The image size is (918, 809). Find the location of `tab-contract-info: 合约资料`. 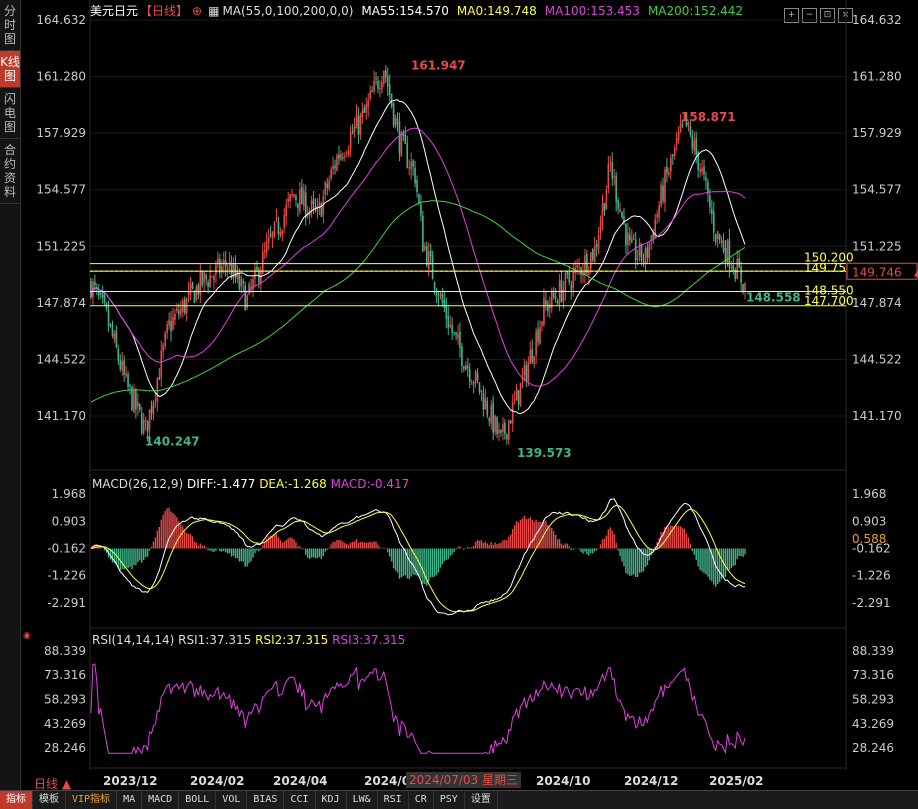

tab-contract-info: 合约资料 is located at coordinates (10, 171).